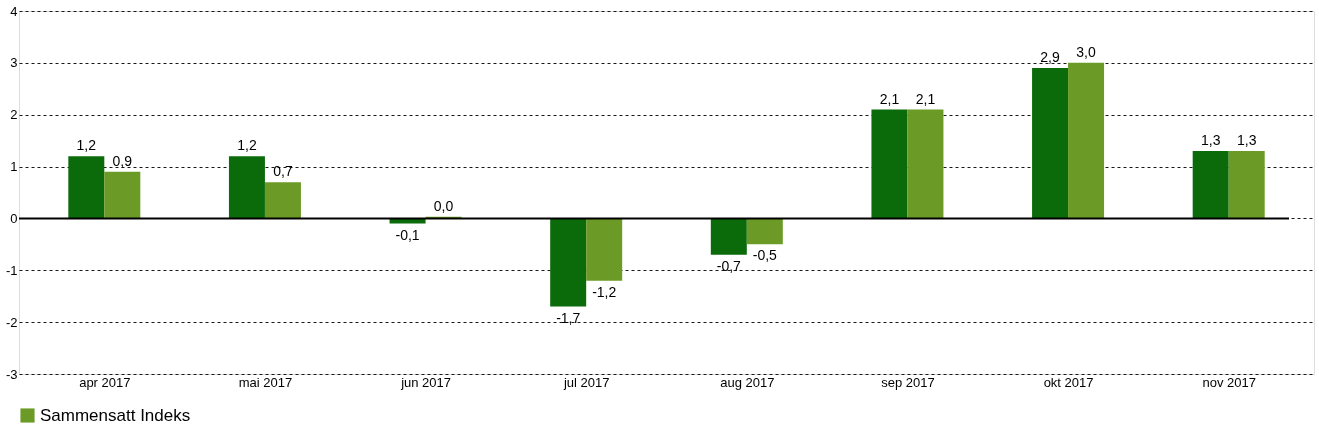 The height and width of the screenshot is (429, 1319). What do you see at coordinates (11, 322) in the screenshot?
I see `y-tick-label: -2` at bounding box center [11, 322].